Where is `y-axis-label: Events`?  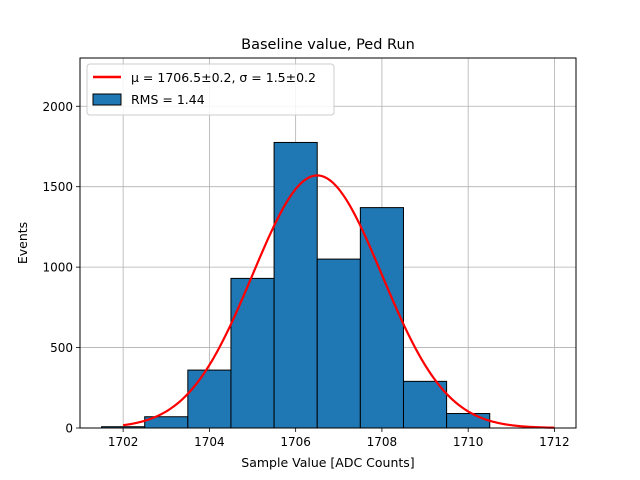
y-axis-label: Events is located at coordinates (22, 243).